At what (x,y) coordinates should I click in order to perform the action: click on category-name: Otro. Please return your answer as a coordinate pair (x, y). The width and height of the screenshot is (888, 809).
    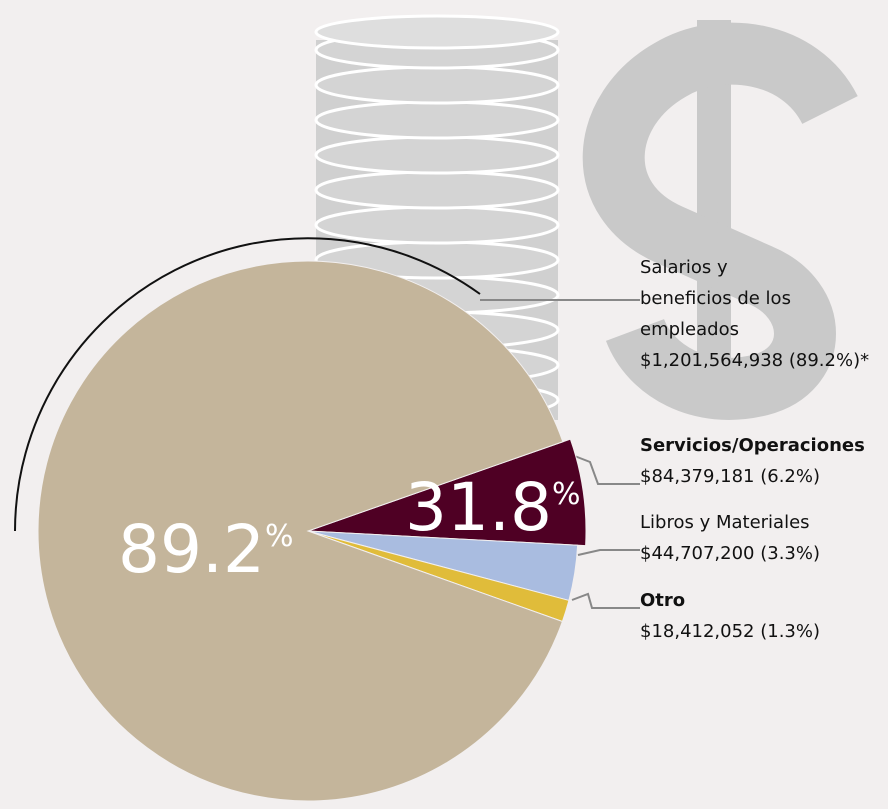
    Looking at the image, I should click on (663, 600).